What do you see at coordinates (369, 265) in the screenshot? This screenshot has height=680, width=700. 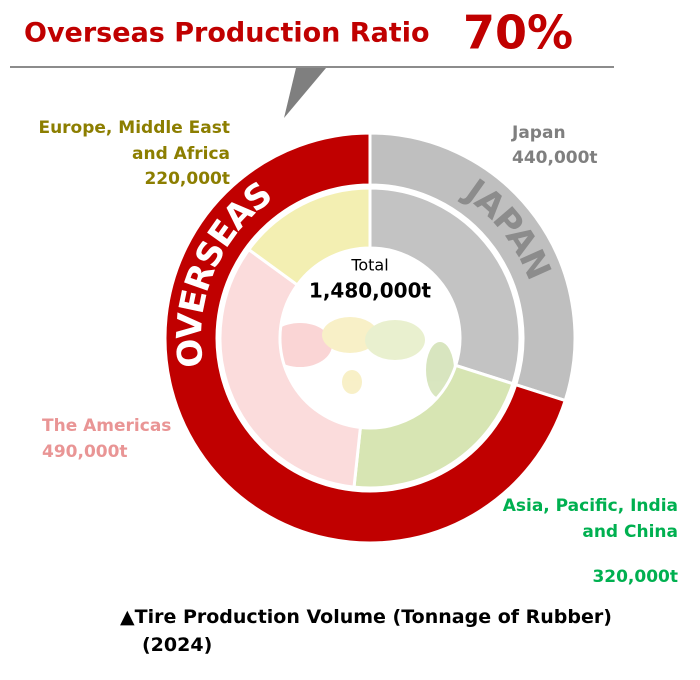 I see `total-title: Total` at bounding box center [369, 265].